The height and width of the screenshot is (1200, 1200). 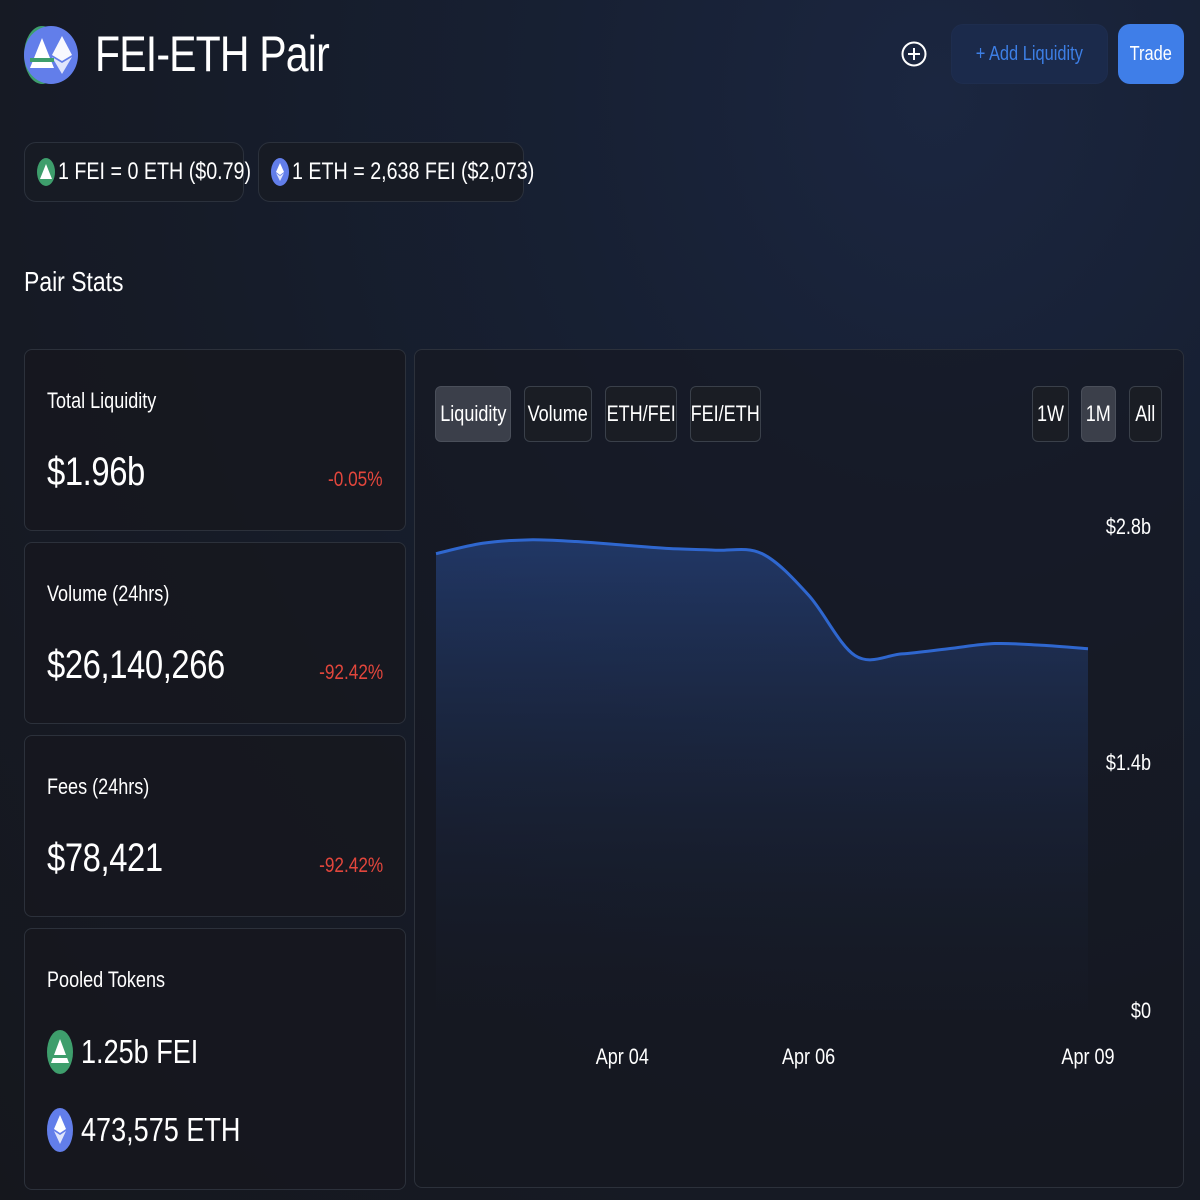 What do you see at coordinates (808, 1057) in the screenshot?
I see `x-tick-label: Apr 06` at bounding box center [808, 1057].